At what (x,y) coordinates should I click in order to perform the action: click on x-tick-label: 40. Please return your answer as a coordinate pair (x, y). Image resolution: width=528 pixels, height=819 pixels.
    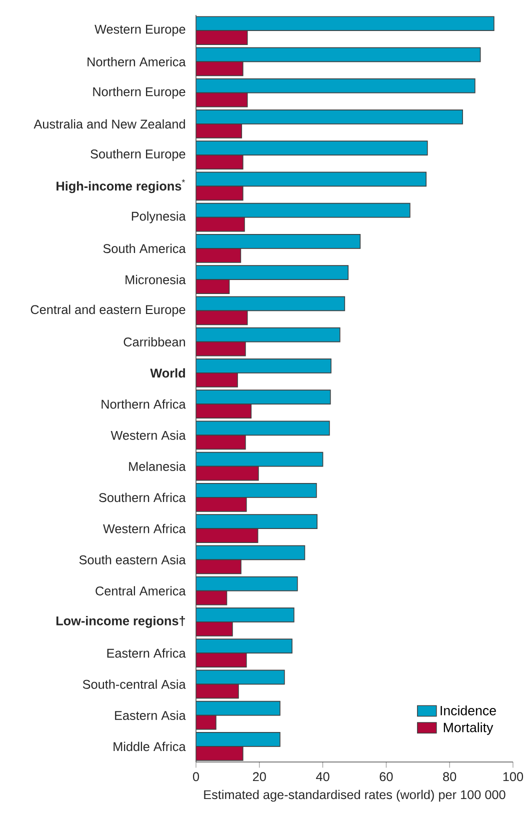
    Looking at the image, I should click on (323, 777).